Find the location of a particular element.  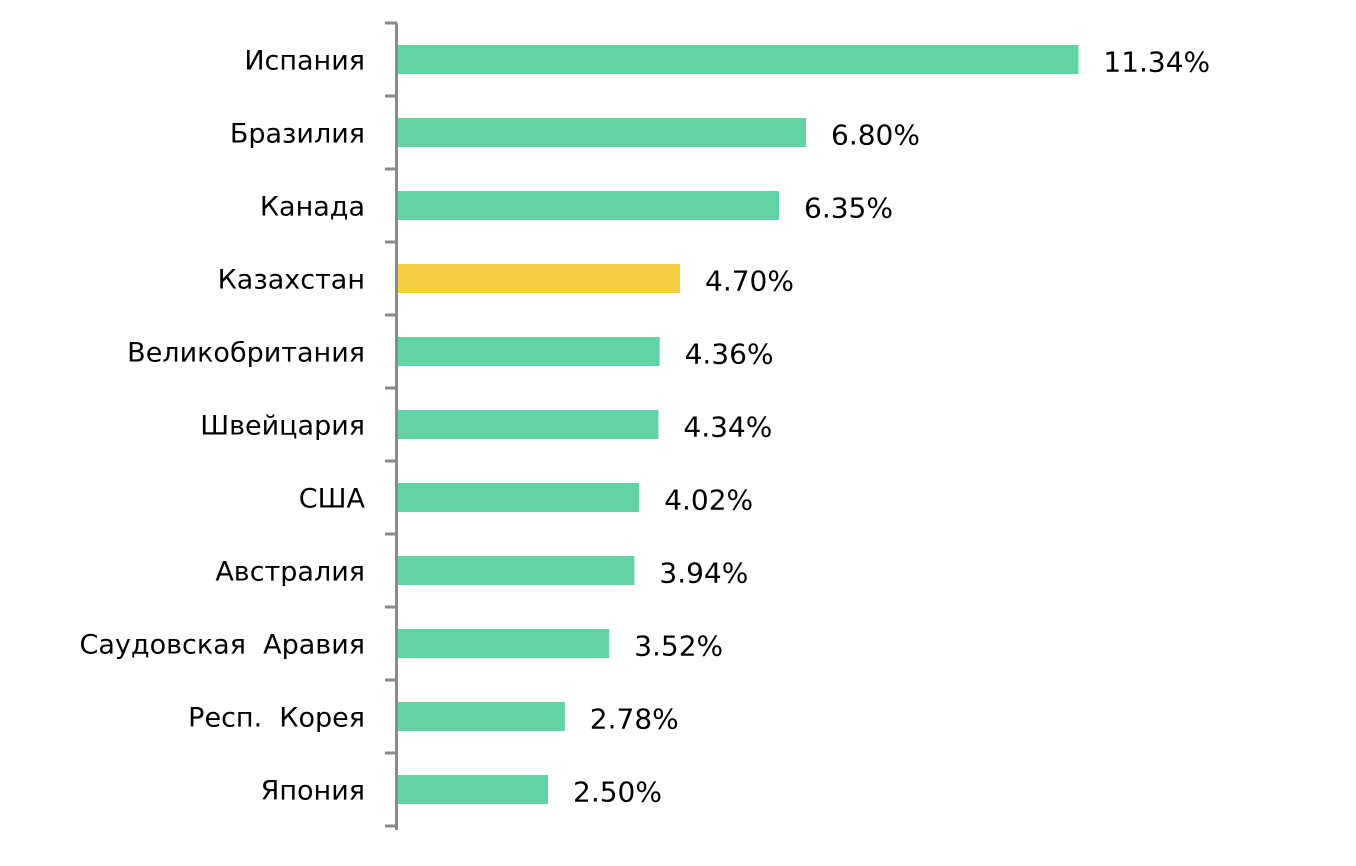

data-label: 11.34% is located at coordinates (1156, 62).